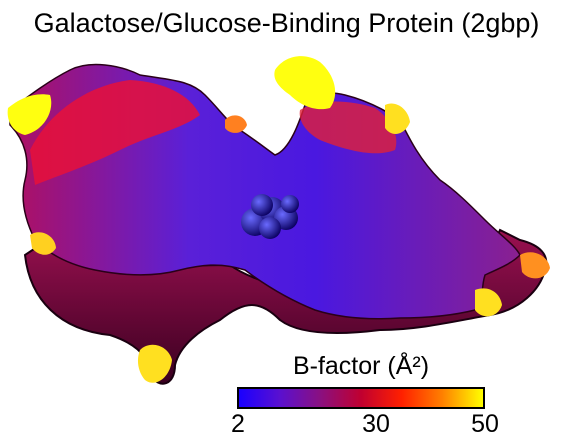 This screenshot has height=443, width=573. I want to click on yellow-patch-right-edge, so click(397, 118).